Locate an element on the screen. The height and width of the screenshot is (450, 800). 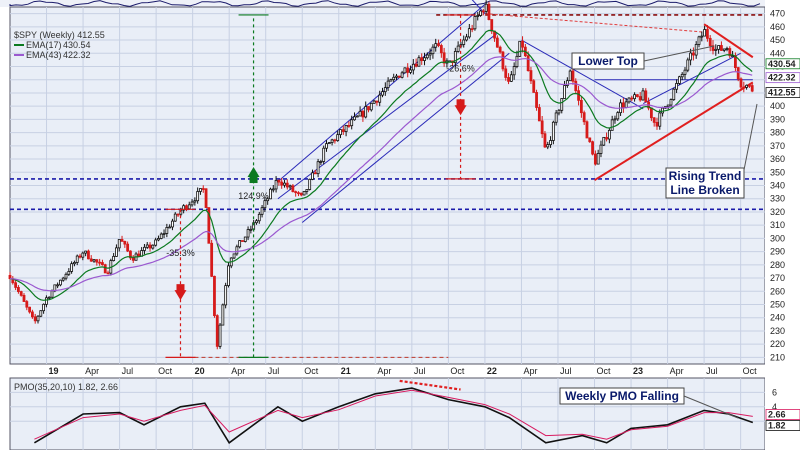
trend-broken-annotation: Rising Trend Line Broken is located at coordinates (711, 151).